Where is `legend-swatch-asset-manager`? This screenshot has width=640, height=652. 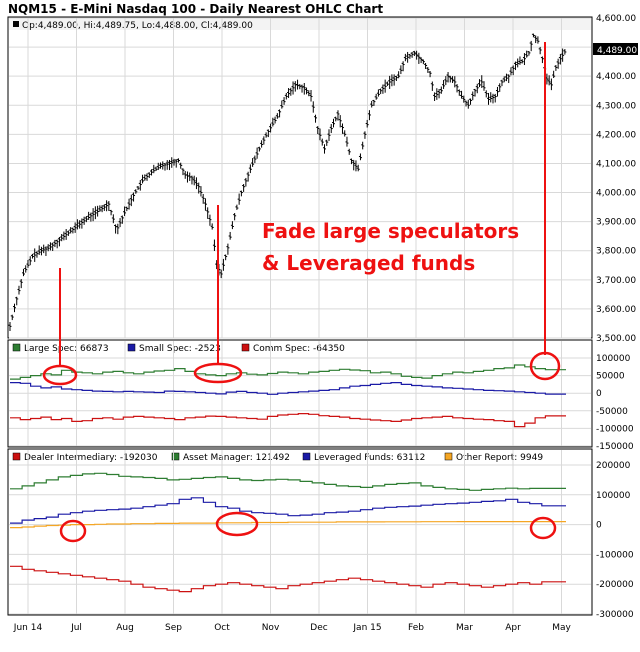
legend-swatch-asset-manager is located at coordinates (175, 456).